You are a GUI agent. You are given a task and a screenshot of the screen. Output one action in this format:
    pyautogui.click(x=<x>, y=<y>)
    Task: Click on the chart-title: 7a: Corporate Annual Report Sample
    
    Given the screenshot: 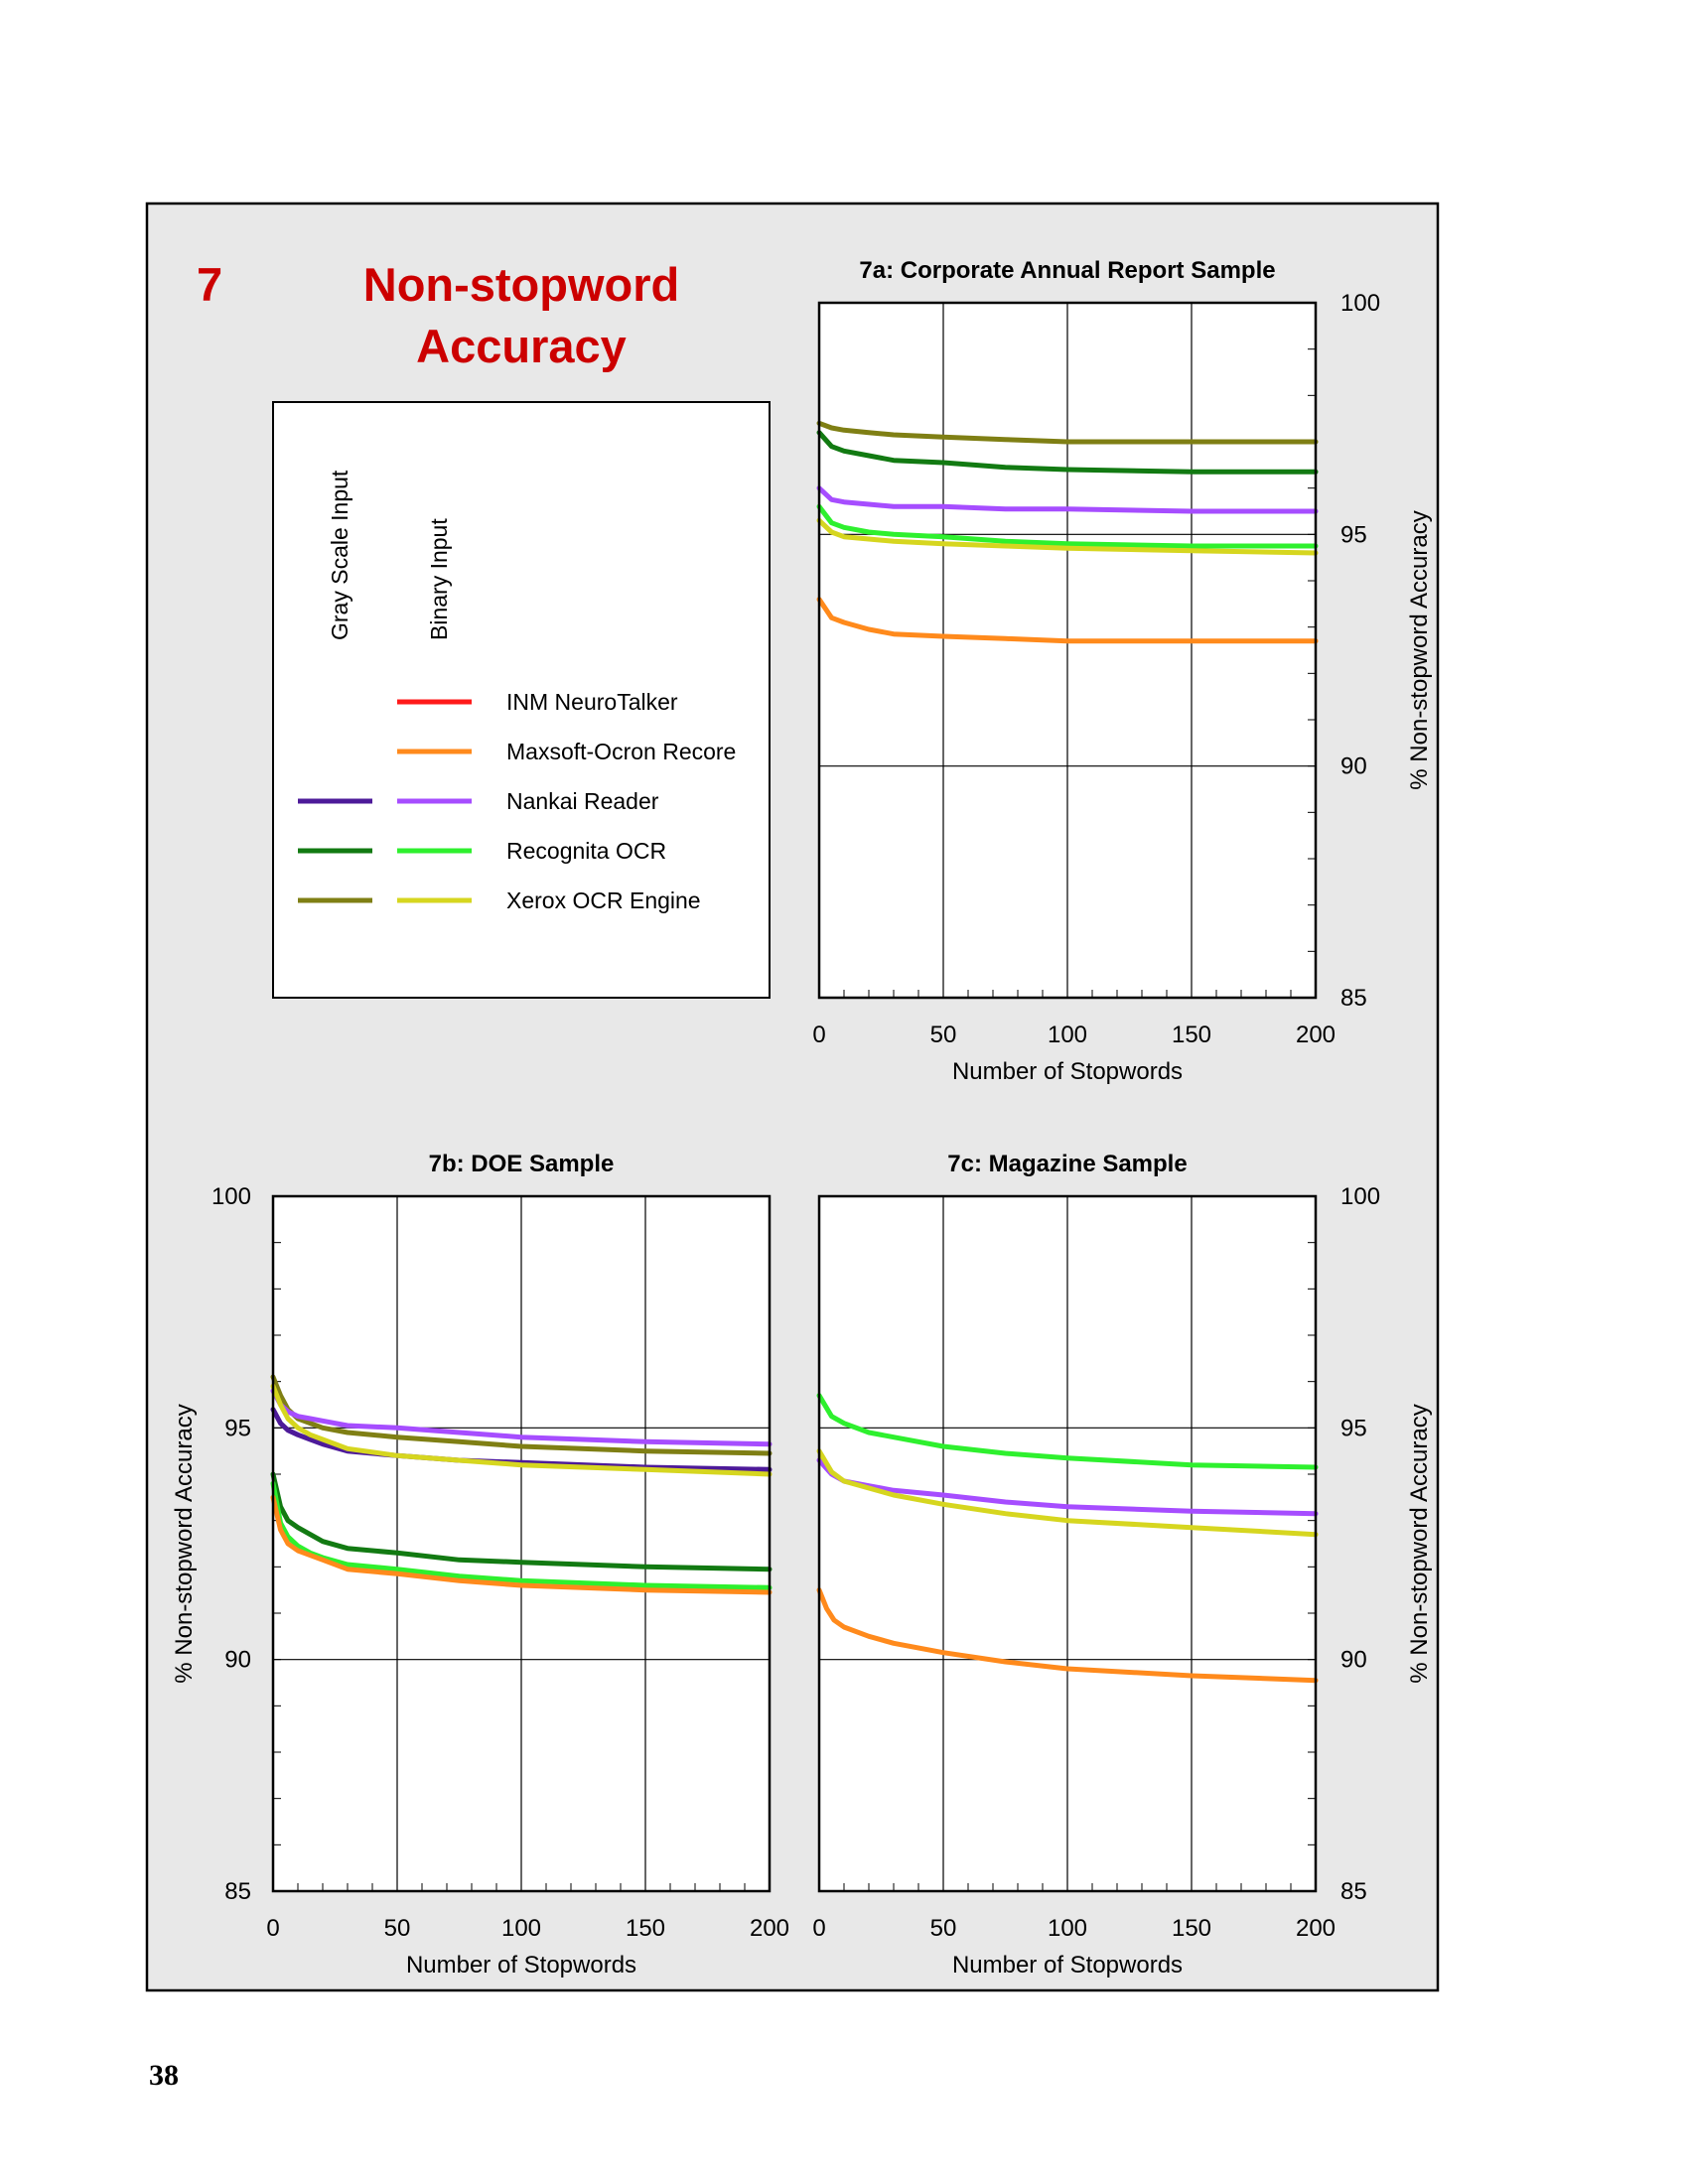 What is the action you would take?
    pyautogui.click(x=1067, y=270)
    